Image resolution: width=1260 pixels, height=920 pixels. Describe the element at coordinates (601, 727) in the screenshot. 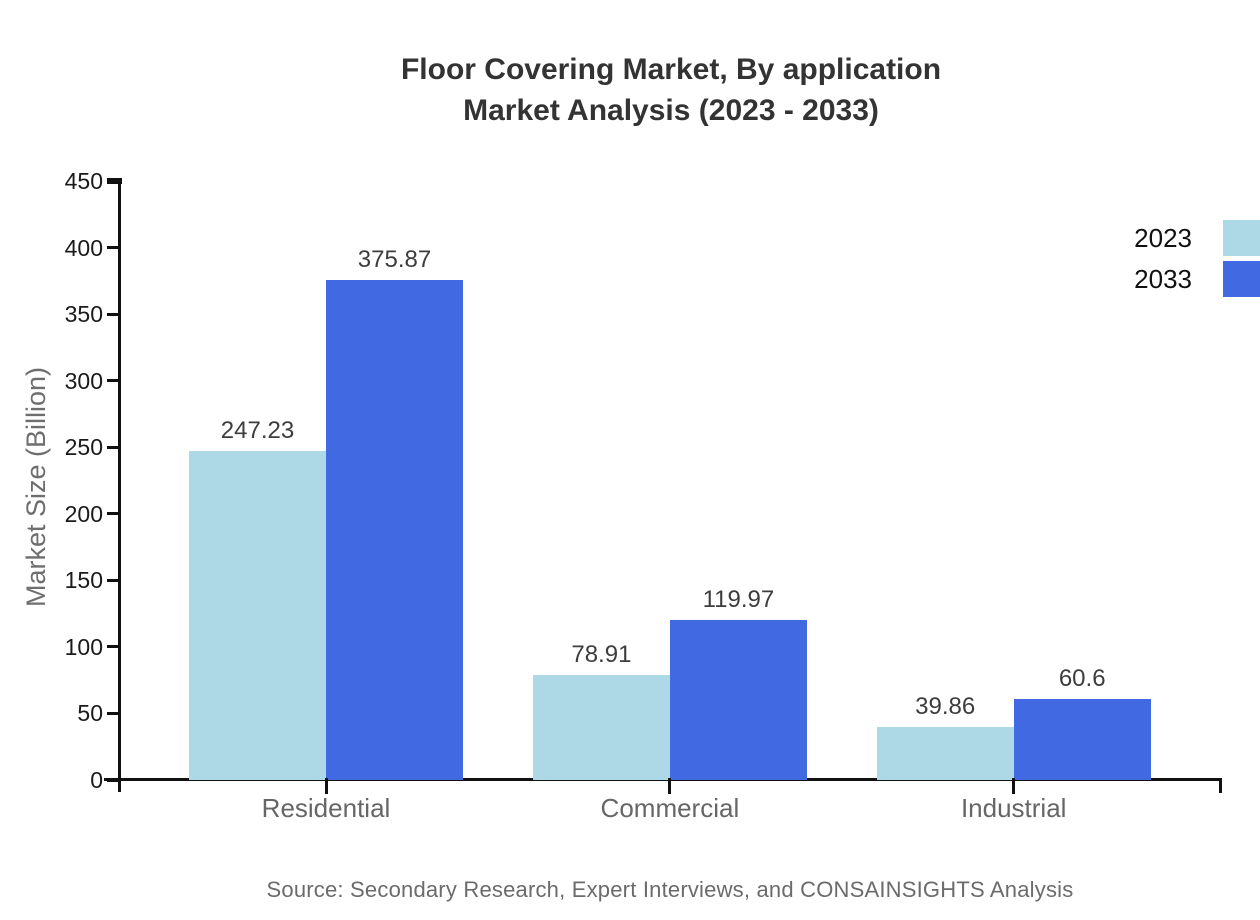

I see `bar-2023-commercial` at that location.